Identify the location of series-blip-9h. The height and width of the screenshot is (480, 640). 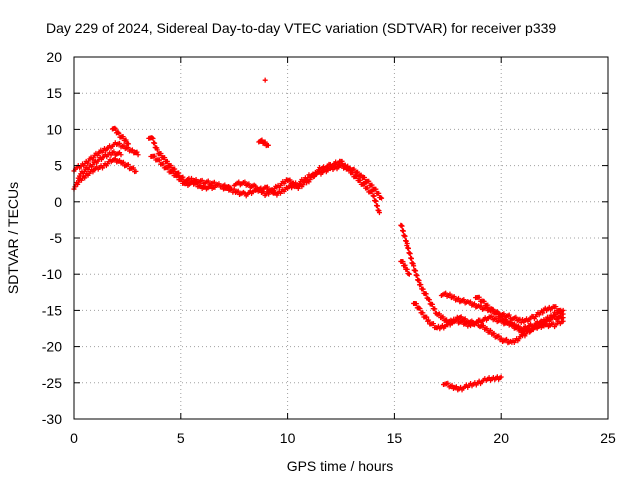
(263, 143).